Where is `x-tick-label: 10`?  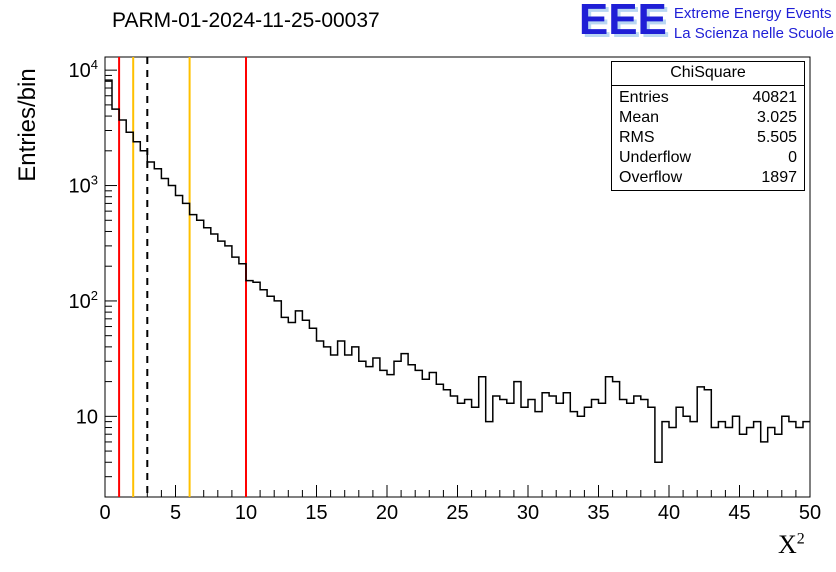
x-tick-label: 10 is located at coordinates (246, 513).